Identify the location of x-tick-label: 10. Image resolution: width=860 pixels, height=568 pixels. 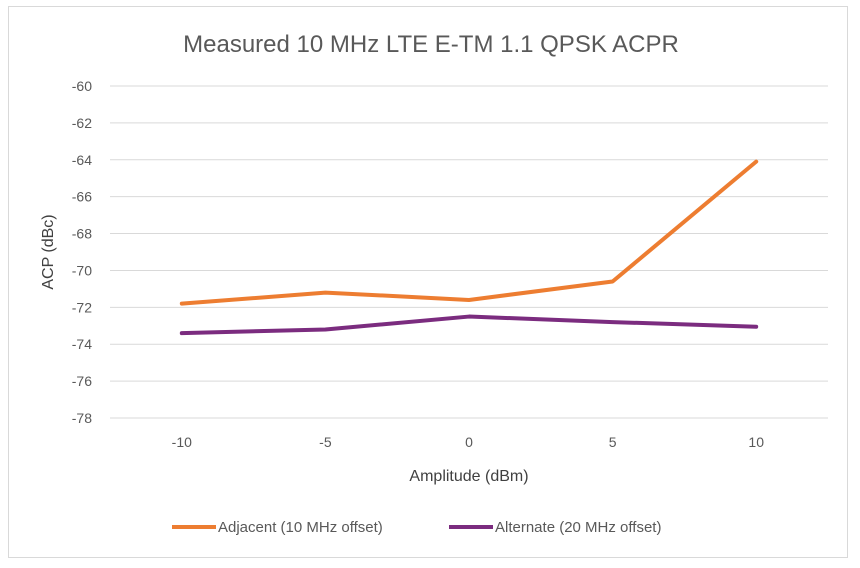
(756, 442).